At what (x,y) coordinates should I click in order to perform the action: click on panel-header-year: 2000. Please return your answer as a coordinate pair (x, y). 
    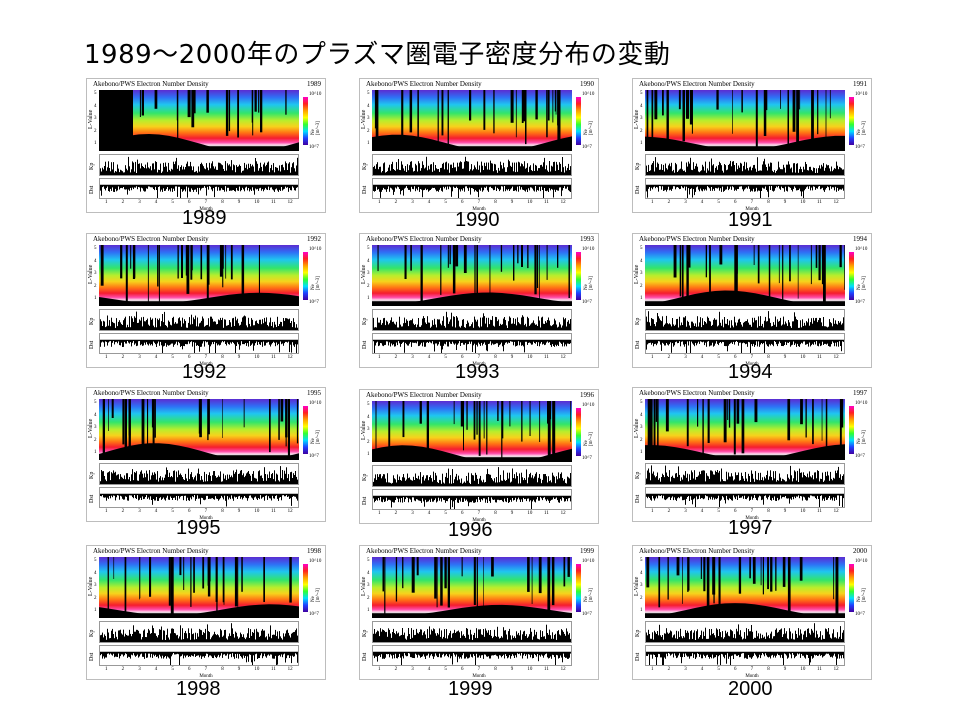
    Looking at the image, I should click on (860, 551).